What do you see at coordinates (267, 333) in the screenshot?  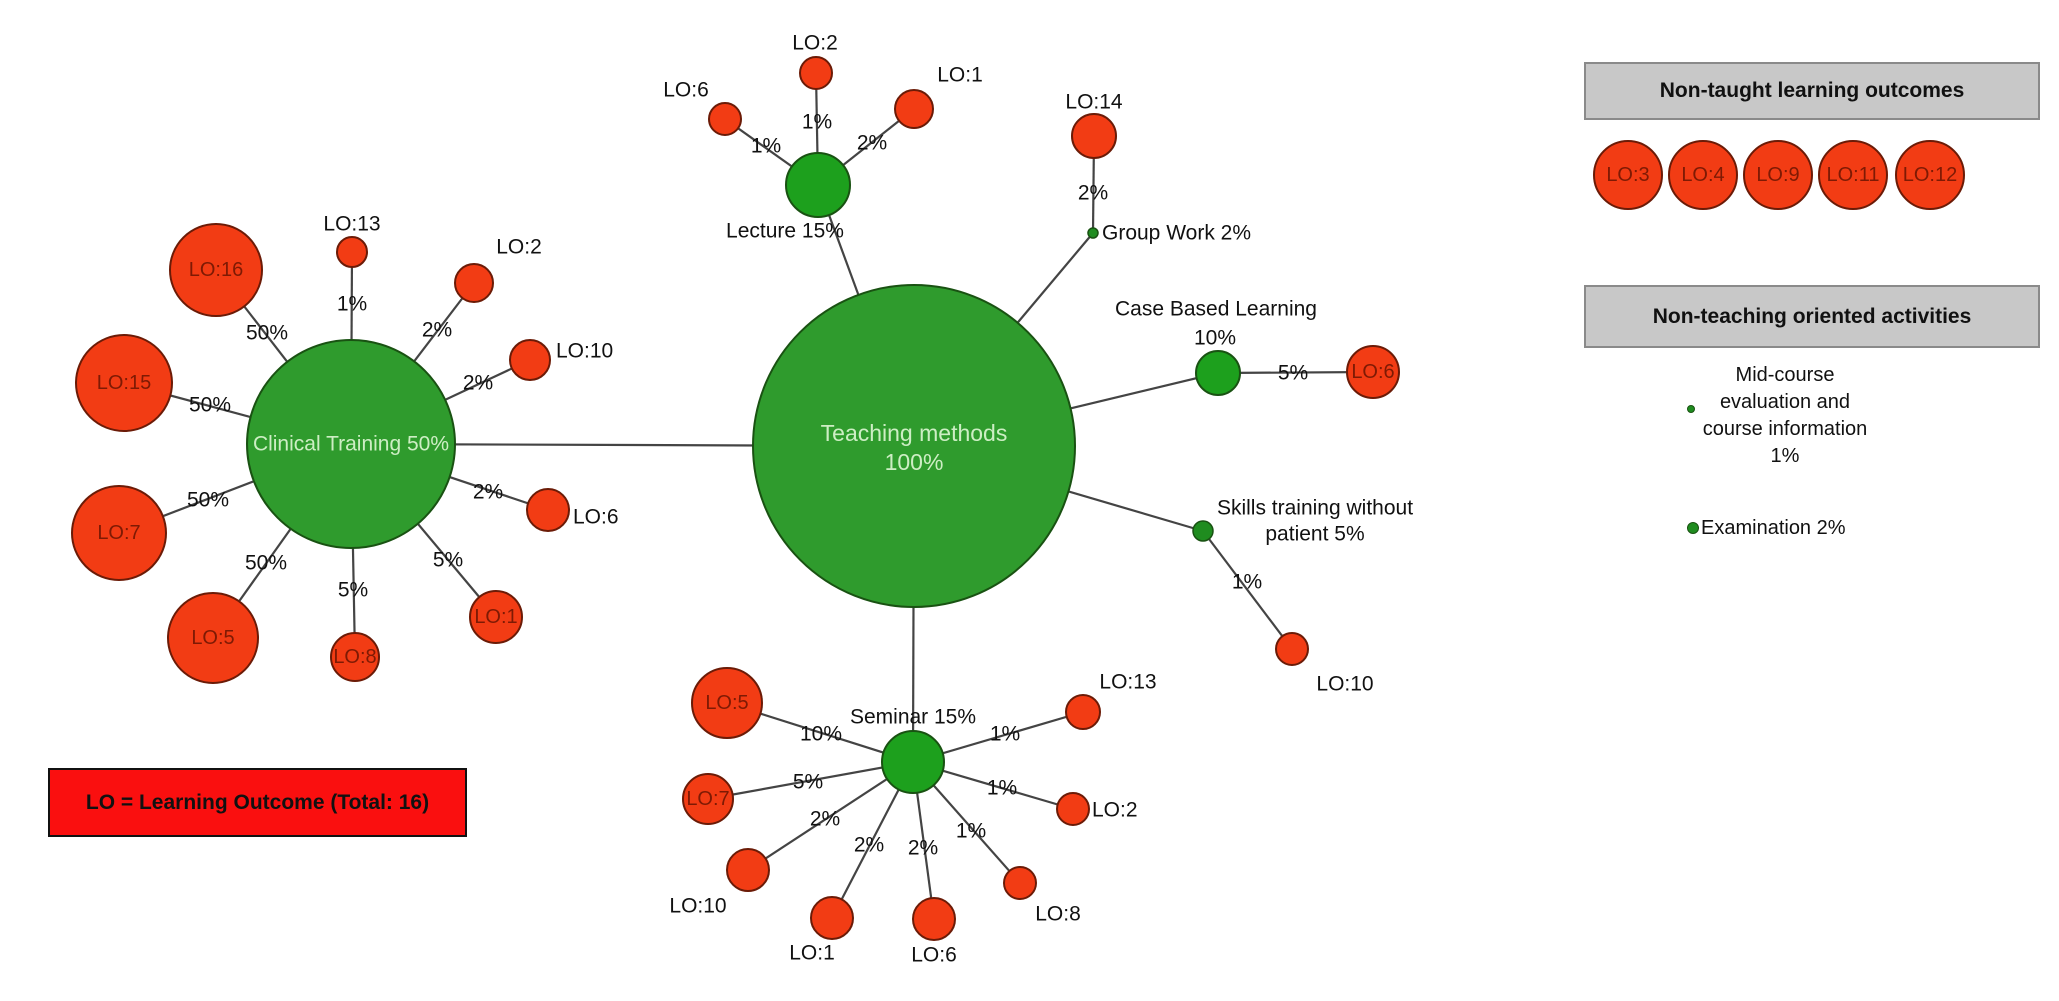 I see `edge-label-clinical-training--ct-lo16: 50%` at bounding box center [267, 333].